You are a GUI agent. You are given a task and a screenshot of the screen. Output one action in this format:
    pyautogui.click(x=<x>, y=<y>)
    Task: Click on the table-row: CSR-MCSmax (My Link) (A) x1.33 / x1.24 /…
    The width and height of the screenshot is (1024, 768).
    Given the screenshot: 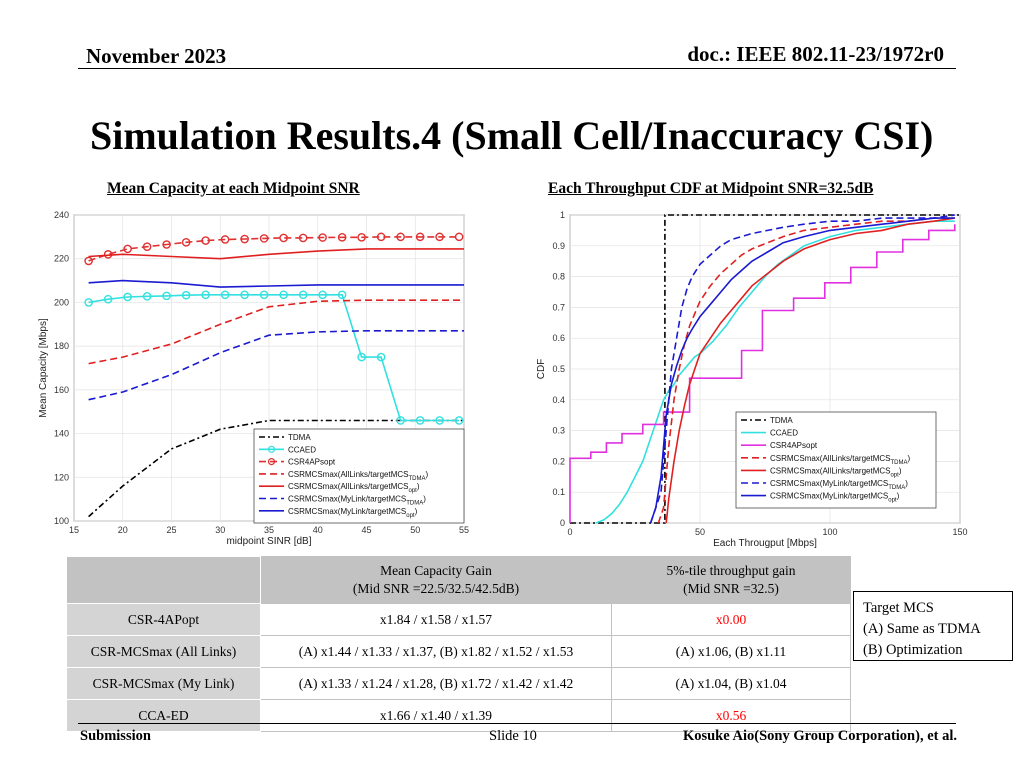 What is the action you would take?
    pyautogui.click(x=458, y=683)
    